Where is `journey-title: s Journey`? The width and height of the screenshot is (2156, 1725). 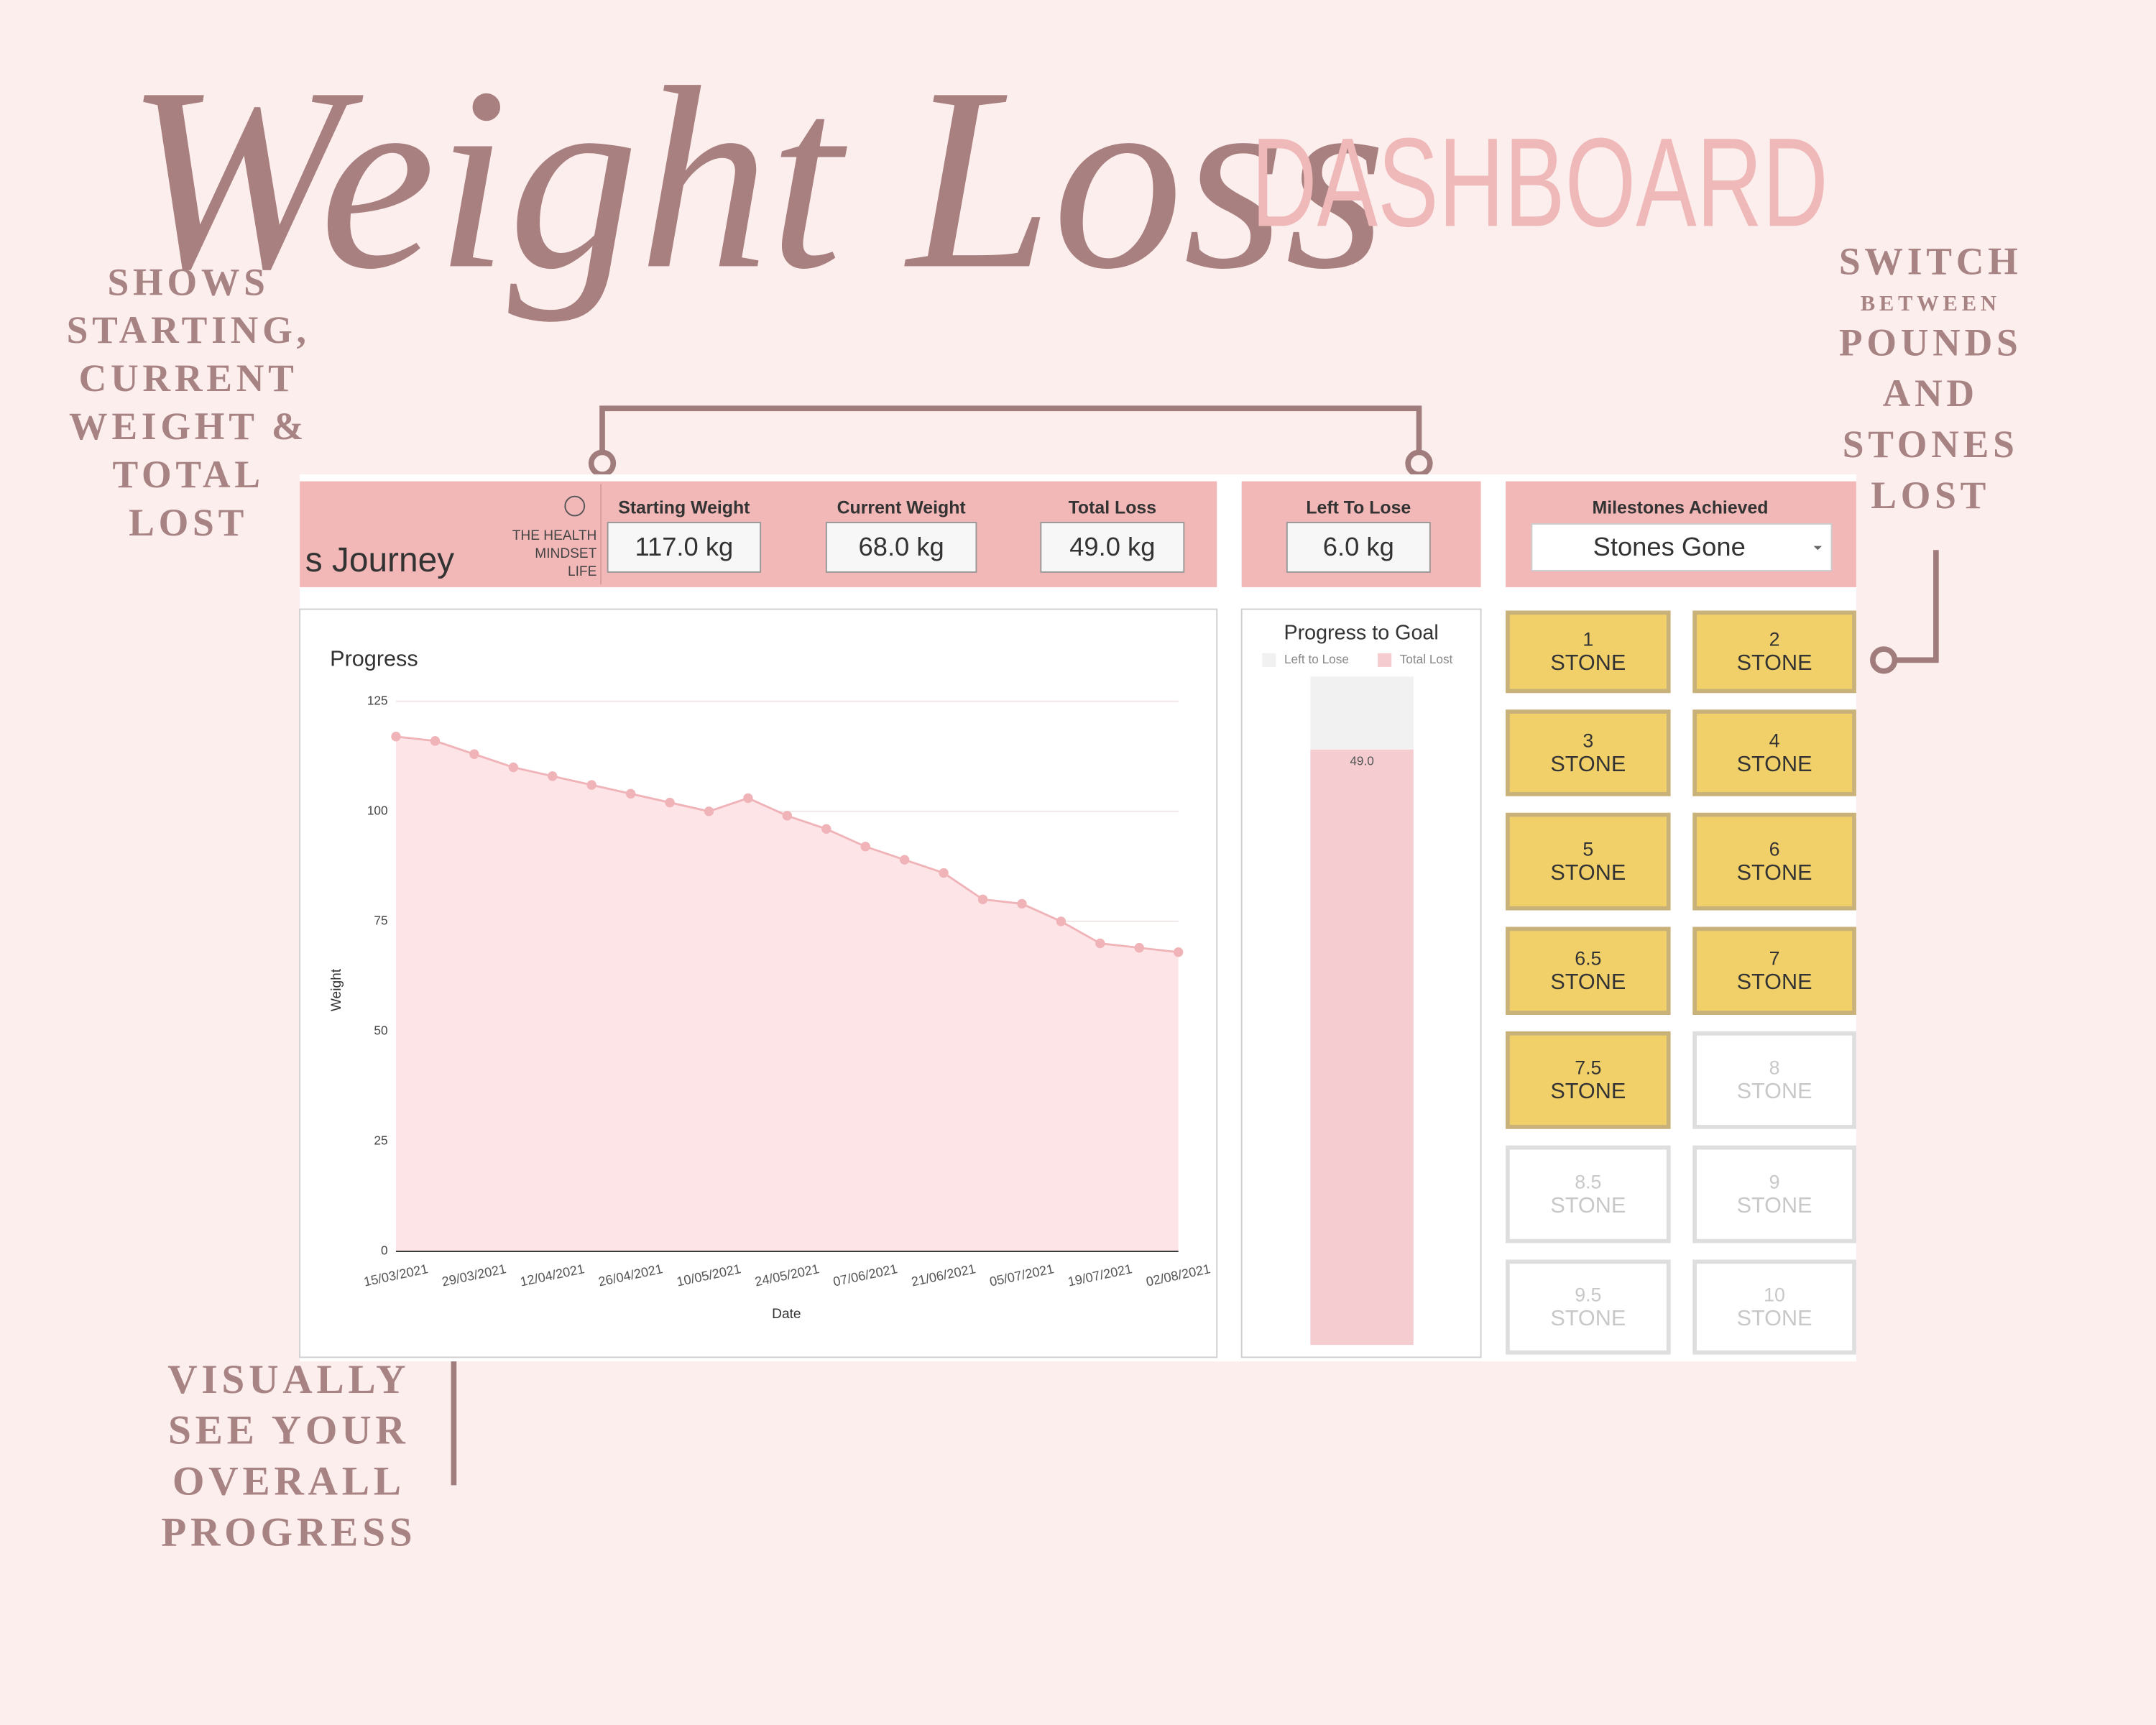 journey-title: s Journey is located at coordinates (379, 560).